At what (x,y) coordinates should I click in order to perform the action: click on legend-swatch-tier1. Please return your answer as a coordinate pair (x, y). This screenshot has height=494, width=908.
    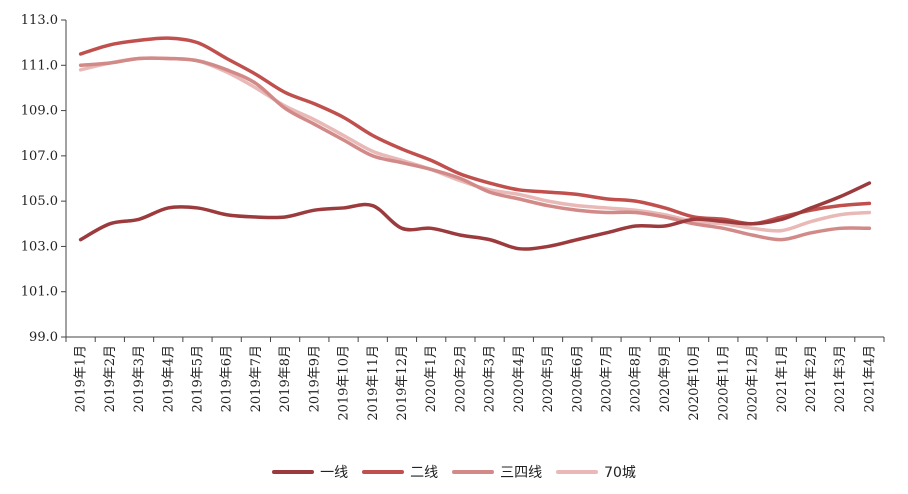
    Looking at the image, I should click on (293, 472).